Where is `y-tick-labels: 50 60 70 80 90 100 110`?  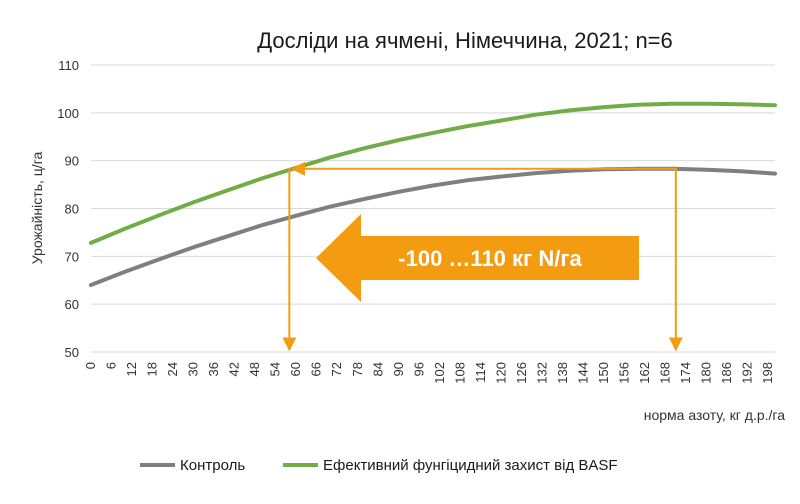 y-tick-labels: 50 60 70 80 90 100 110 is located at coordinates (68, 209).